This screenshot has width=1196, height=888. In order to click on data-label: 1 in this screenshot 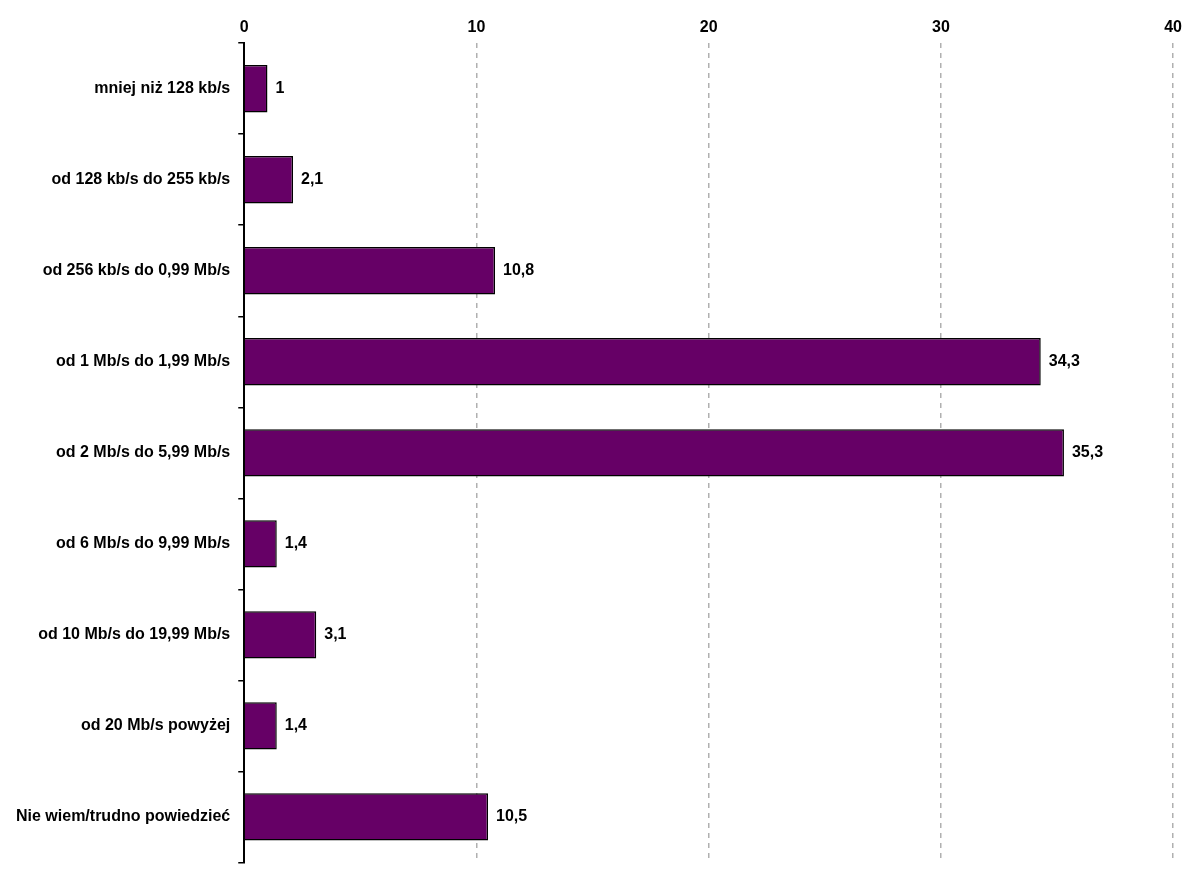, I will do `click(280, 88)`.